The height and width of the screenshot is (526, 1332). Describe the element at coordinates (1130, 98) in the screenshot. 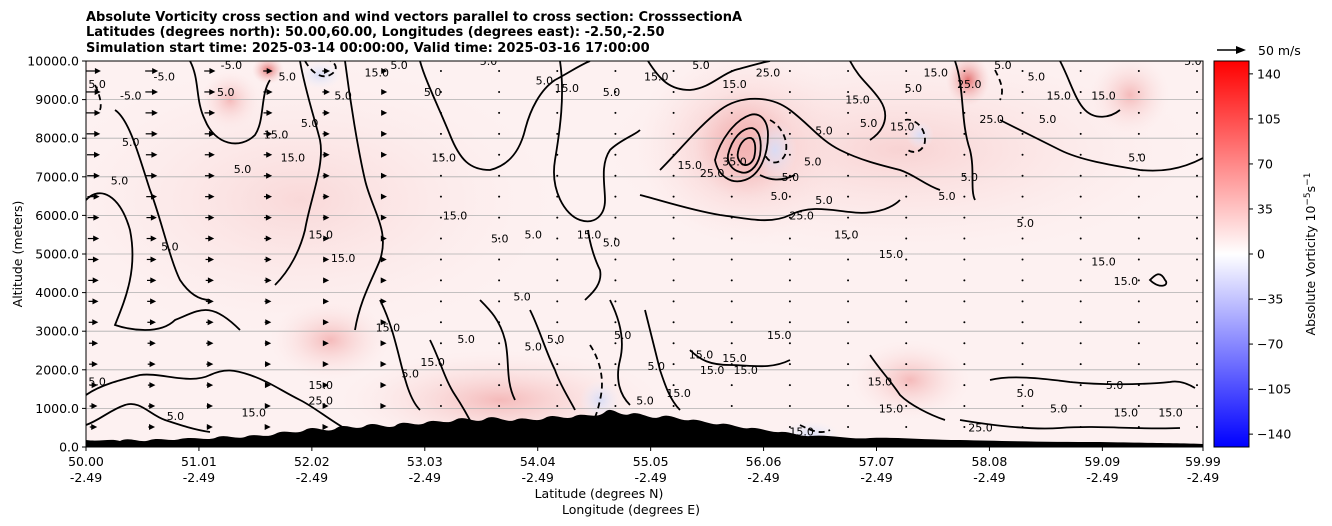

I see `field-blob` at that location.